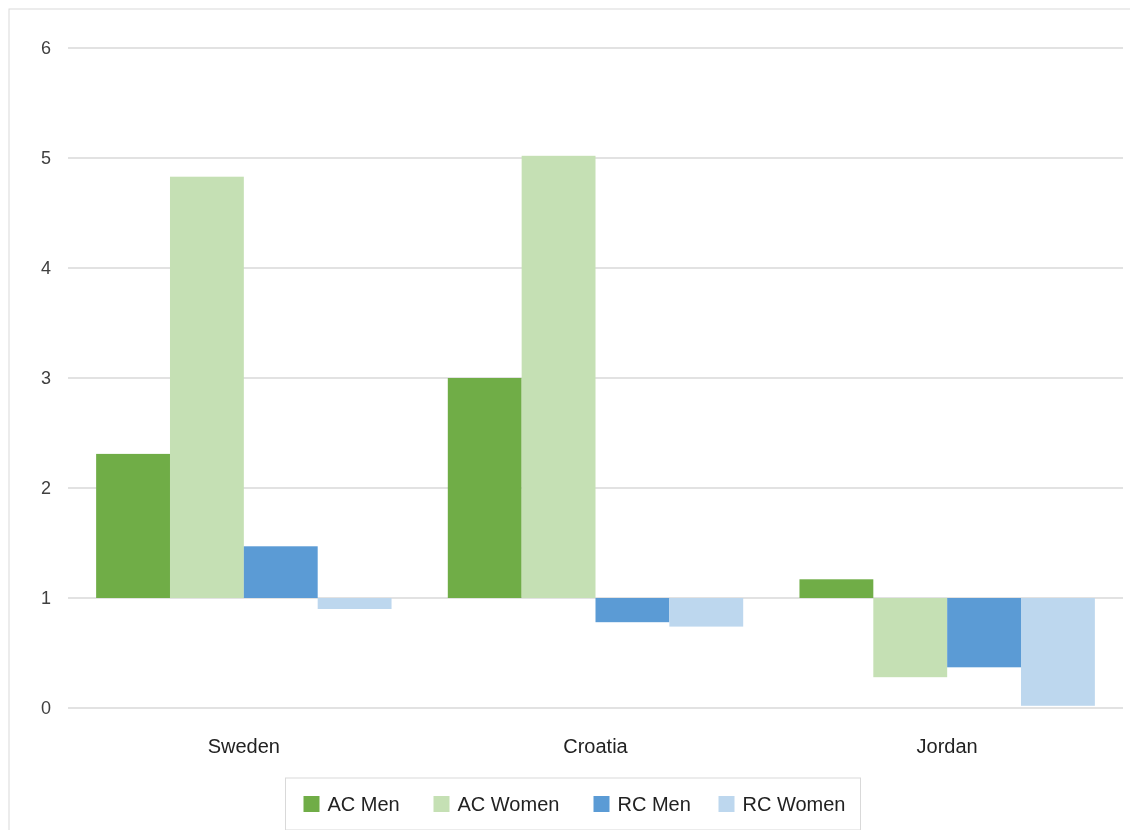 Image resolution: width=1130 pixels, height=830 pixels. What do you see at coordinates (46, 268) in the screenshot?
I see `y-tick-label: 4` at bounding box center [46, 268].